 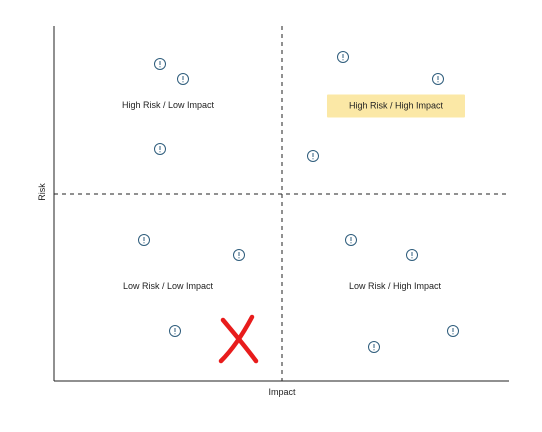 What do you see at coordinates (168, 105) in the screenshot?
I see `quadrant-label-top-left: High Risk / Low Impact` at bounding box center [168, 105].